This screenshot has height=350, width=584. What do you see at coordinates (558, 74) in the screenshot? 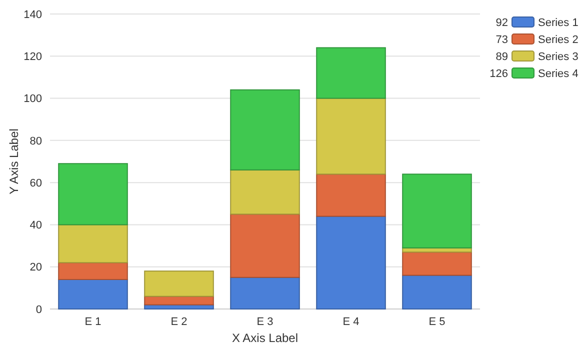
I see `legend-label: Series 4` at bounding box center [558, 74].